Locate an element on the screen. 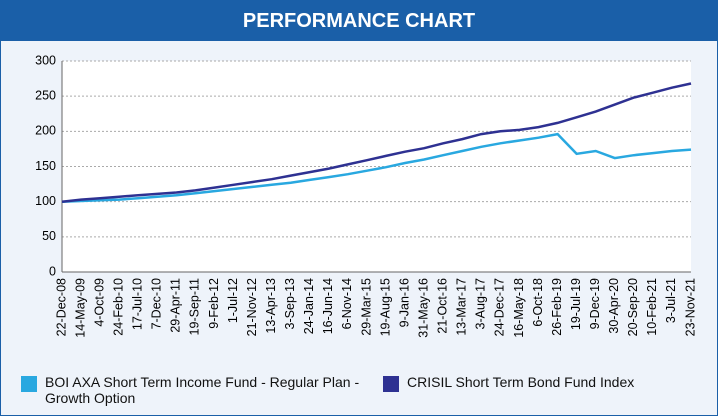 This screenshot has width=718, height=416. x-tick-label: 3-Sep-13 is located at coordinates (290, 303).